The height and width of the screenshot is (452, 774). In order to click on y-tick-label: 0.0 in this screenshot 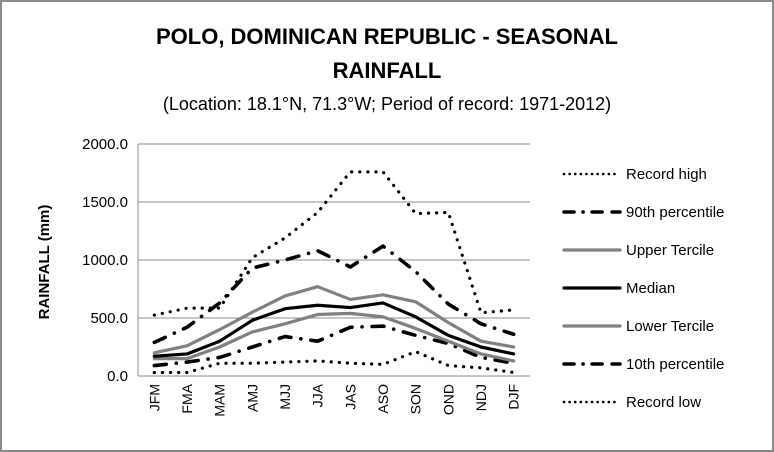, I will do `click(117, 376)`.